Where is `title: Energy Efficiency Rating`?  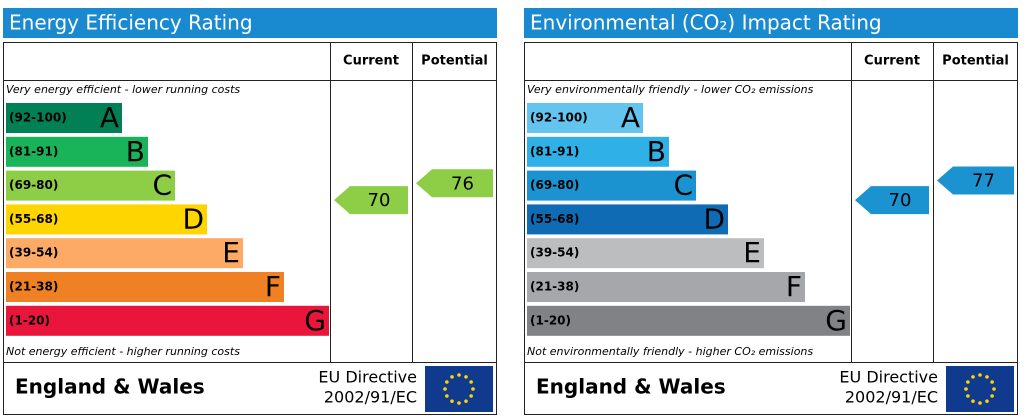 title: Energy Efficiency Rating is located at coordinates (131, 23).